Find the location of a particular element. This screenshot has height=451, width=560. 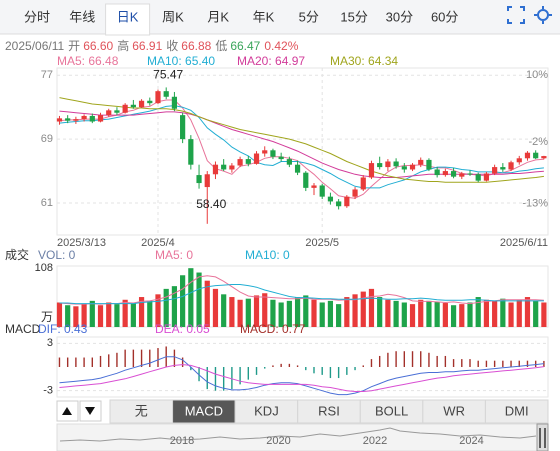

settings-icon is located at coordinates (543, 15).